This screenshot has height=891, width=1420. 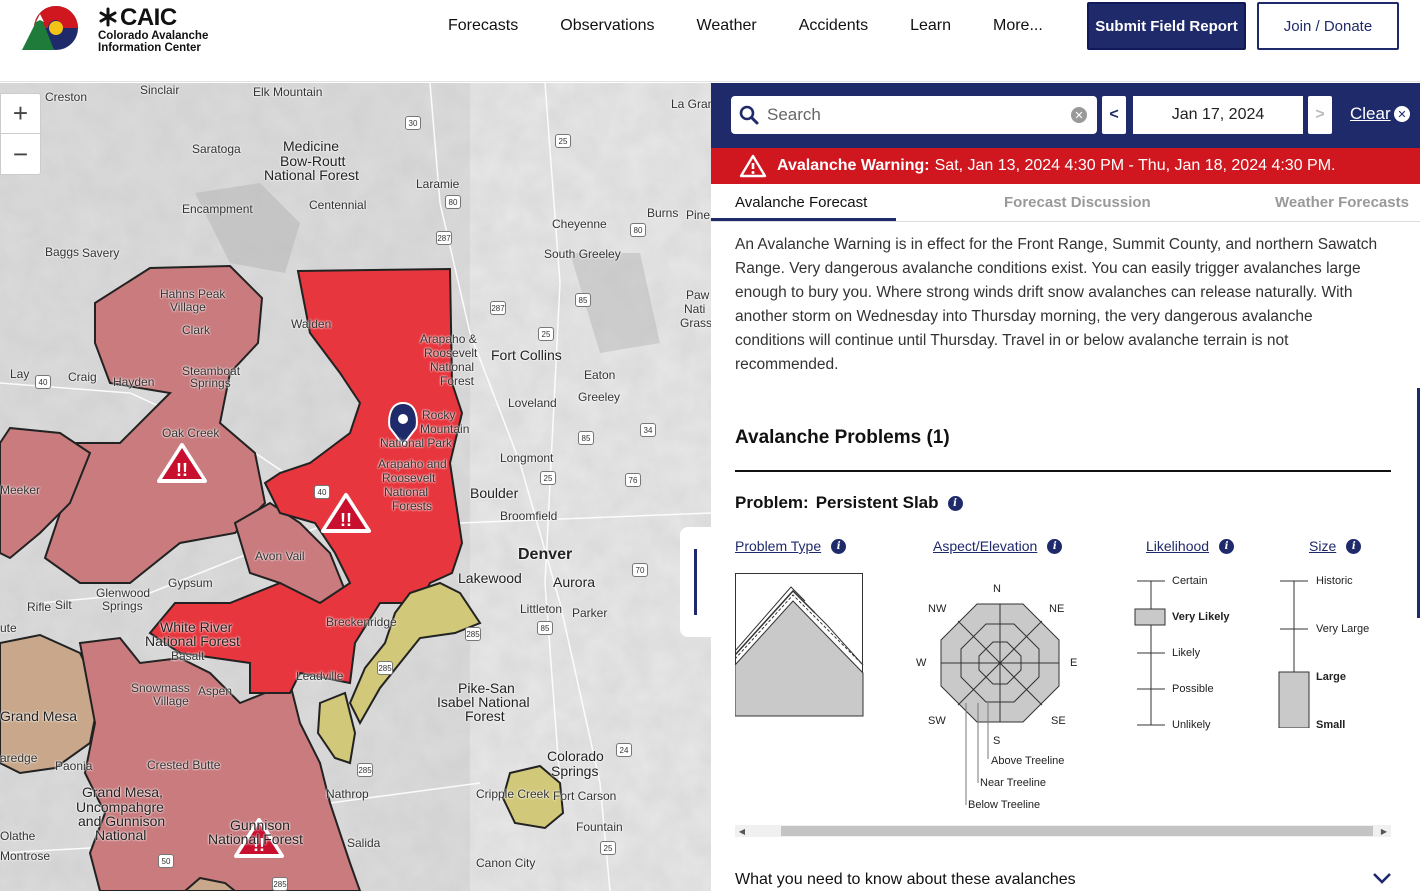 I want to click on problem-type-heading: Problem Type i, so click(x=791, y=546).